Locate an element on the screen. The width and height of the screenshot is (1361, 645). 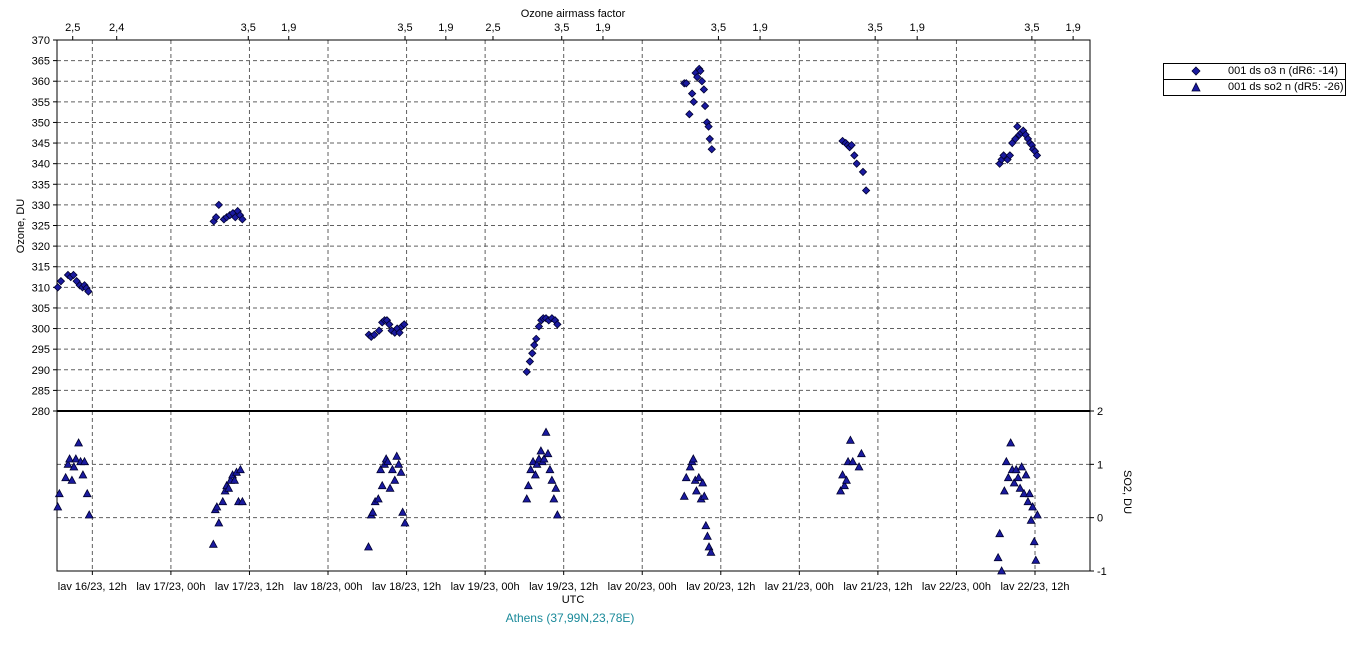
legend-label-o3: 001 ds o3 n (dR6: -14) is located at coordinates (1283, 71).